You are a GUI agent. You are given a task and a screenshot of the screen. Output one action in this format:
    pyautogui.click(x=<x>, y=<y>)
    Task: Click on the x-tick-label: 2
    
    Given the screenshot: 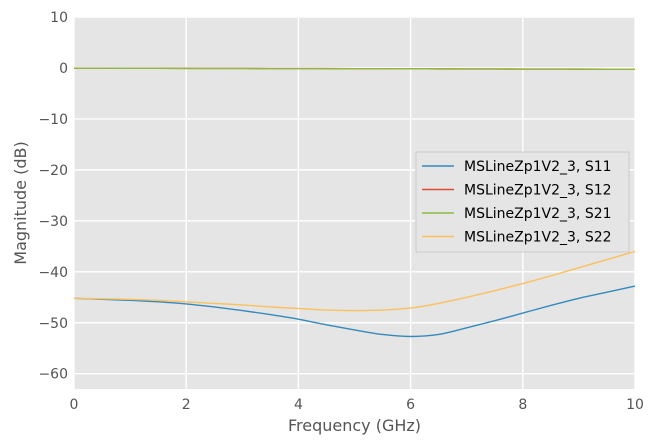 What is the action you would take?
    pyautogui.click(x=186, y=405)
    